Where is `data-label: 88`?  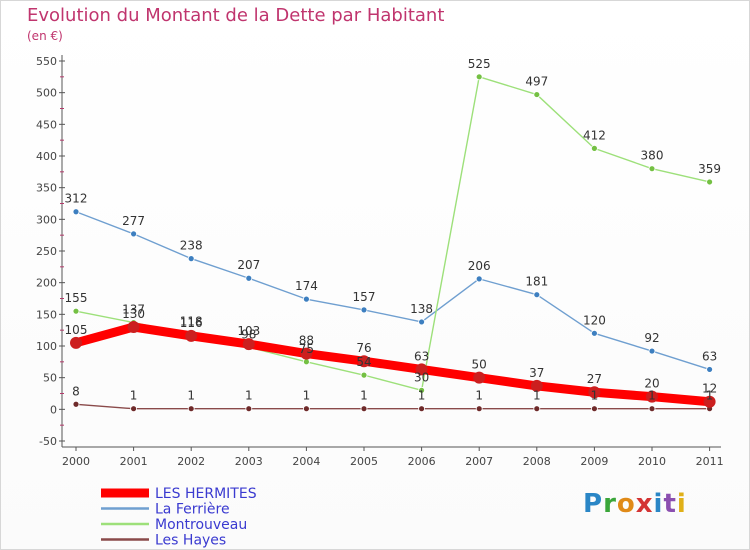 data-label: 88 is located at coordinates (306, 341).